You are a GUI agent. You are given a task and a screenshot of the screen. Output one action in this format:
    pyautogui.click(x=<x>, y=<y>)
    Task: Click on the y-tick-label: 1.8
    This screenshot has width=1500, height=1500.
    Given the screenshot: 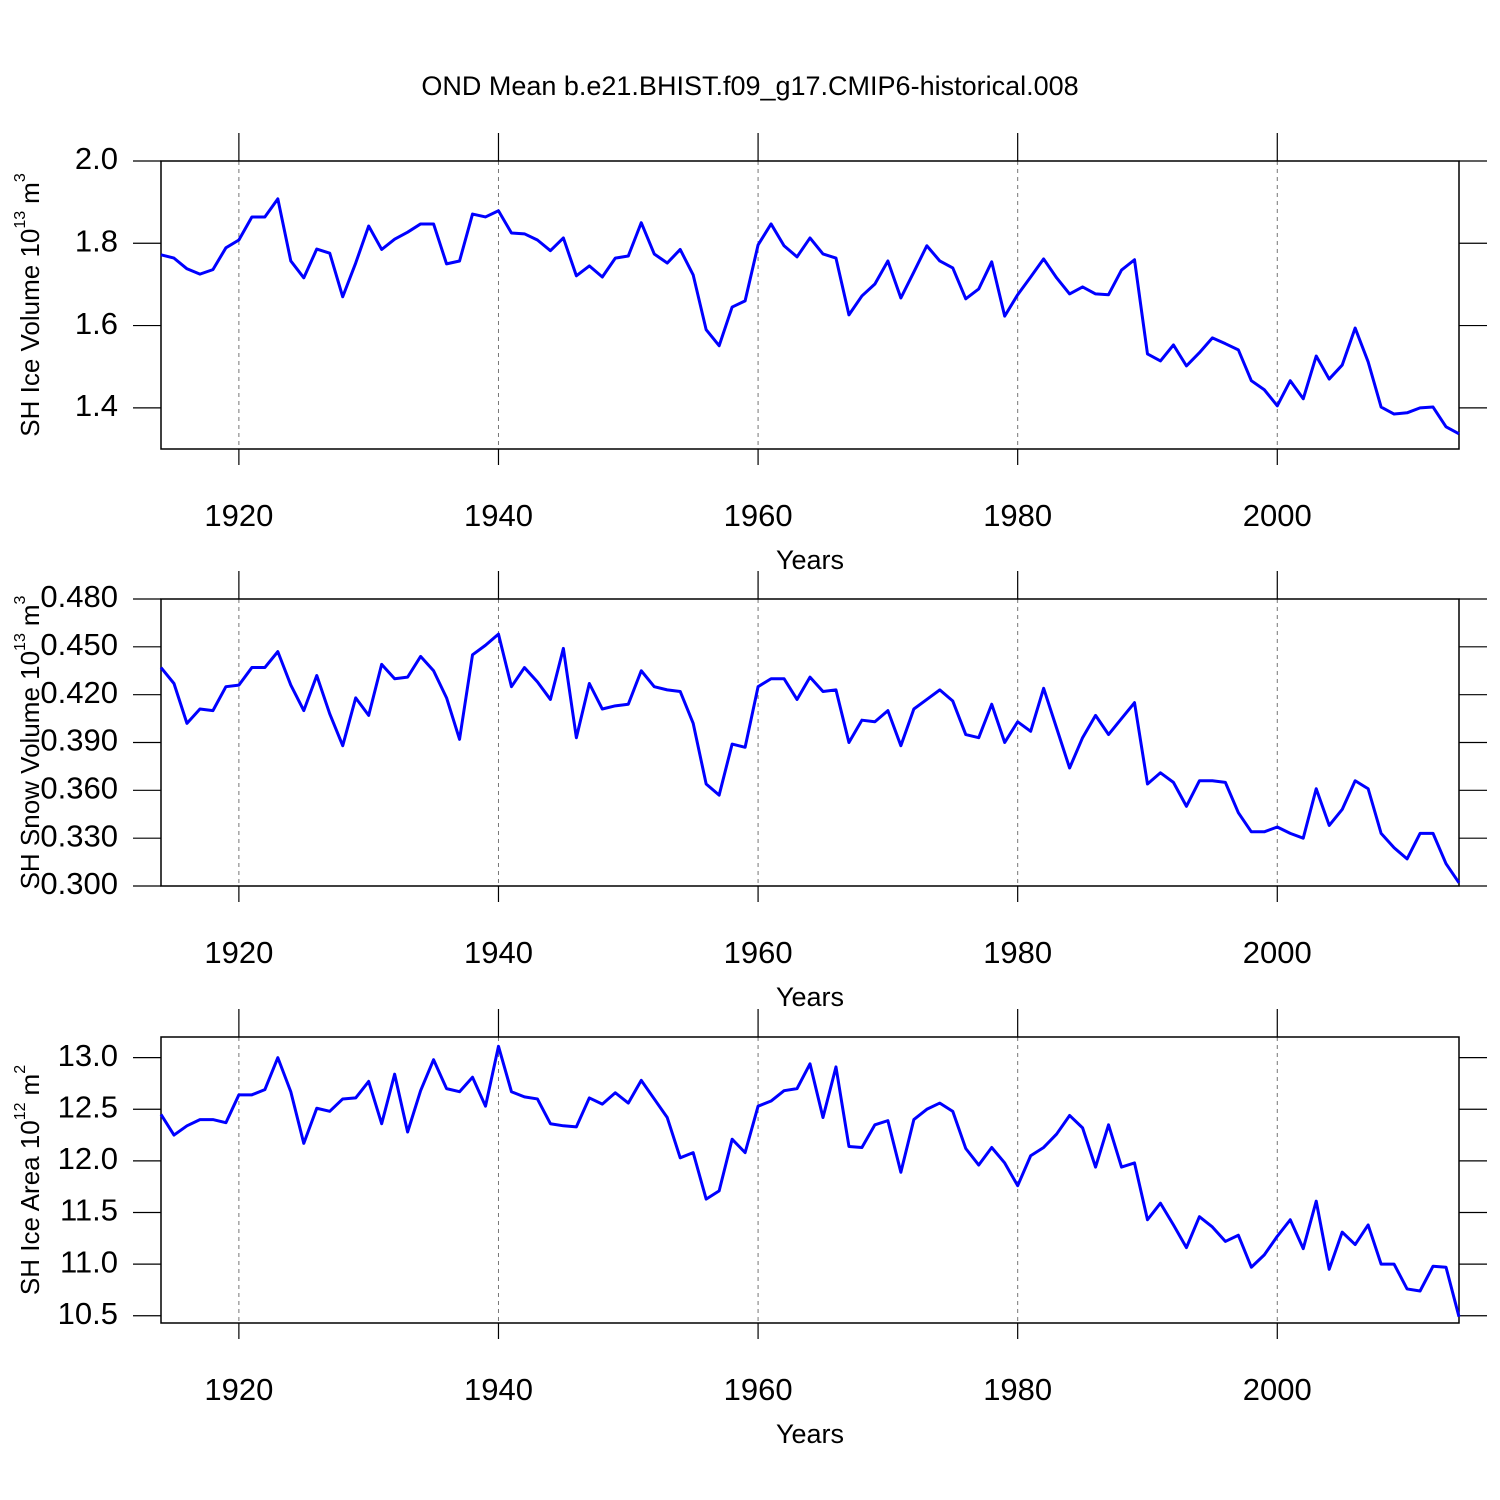 What is the action you would take?
    pyautogui.click(x=96, y=240)
    